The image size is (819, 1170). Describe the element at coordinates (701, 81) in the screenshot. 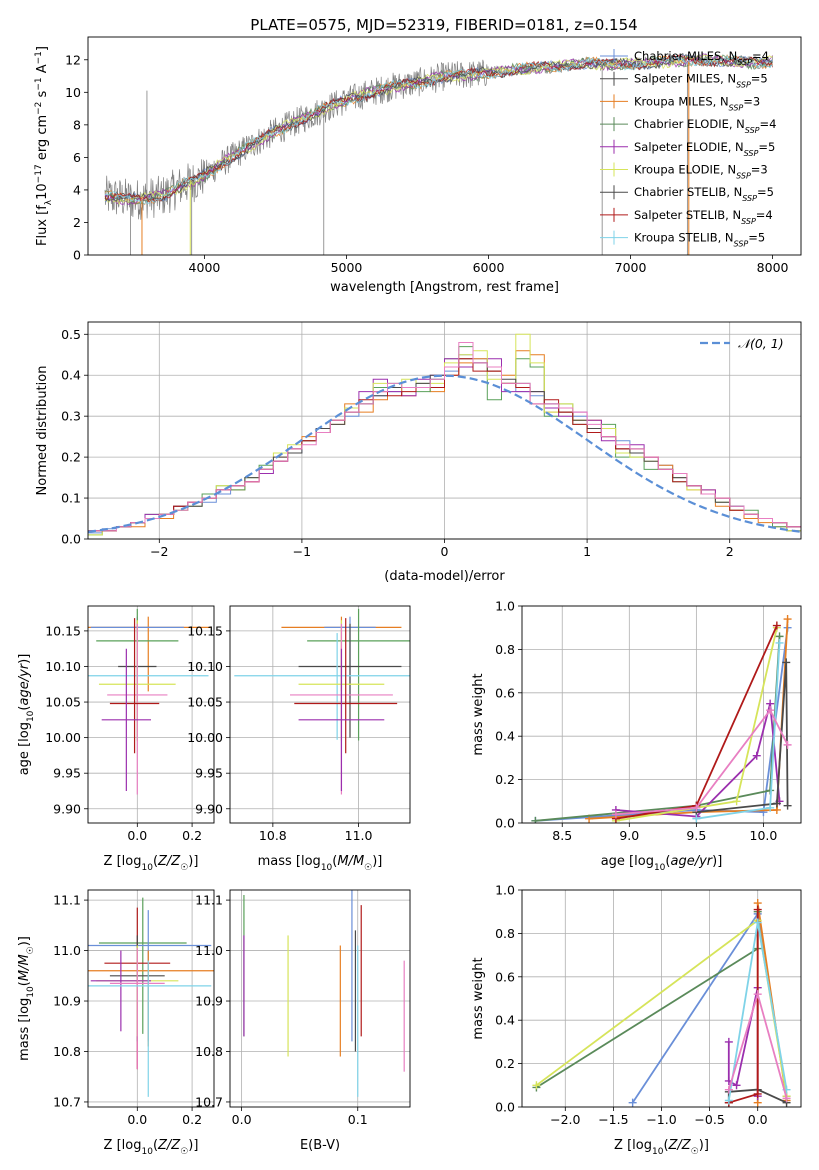

I see `legend-entry: Salpeter MILES, NSSP=5` at that location.